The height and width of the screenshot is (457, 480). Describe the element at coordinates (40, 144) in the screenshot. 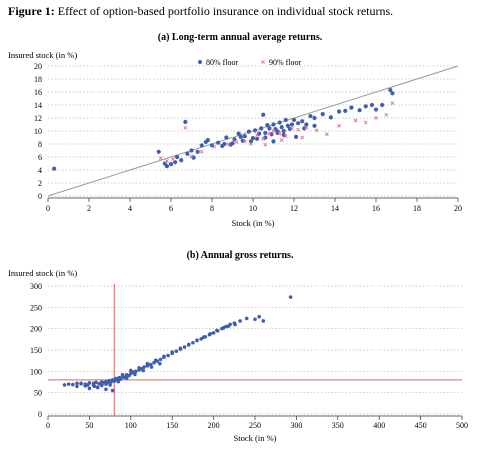

I see `chart-a-ytick-label: 8` at that location.